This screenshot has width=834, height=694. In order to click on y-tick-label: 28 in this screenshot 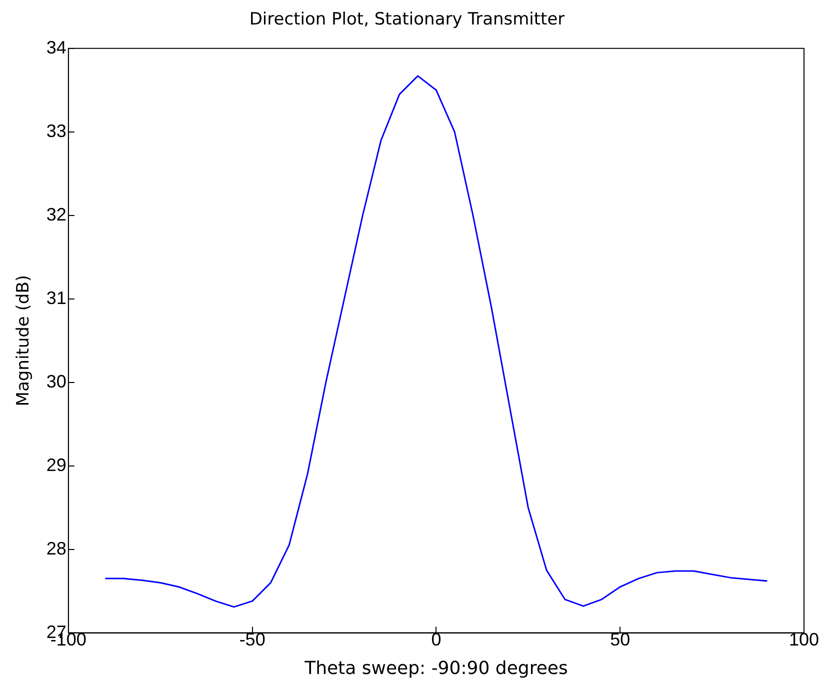, I will do `click(56, 548)`.